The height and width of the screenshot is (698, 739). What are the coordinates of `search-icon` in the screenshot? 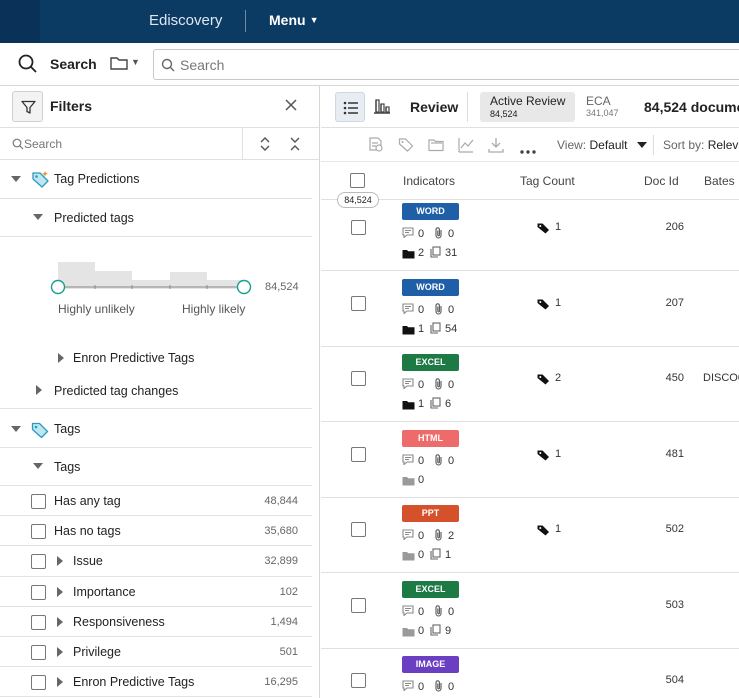 It's located at (28, 66).